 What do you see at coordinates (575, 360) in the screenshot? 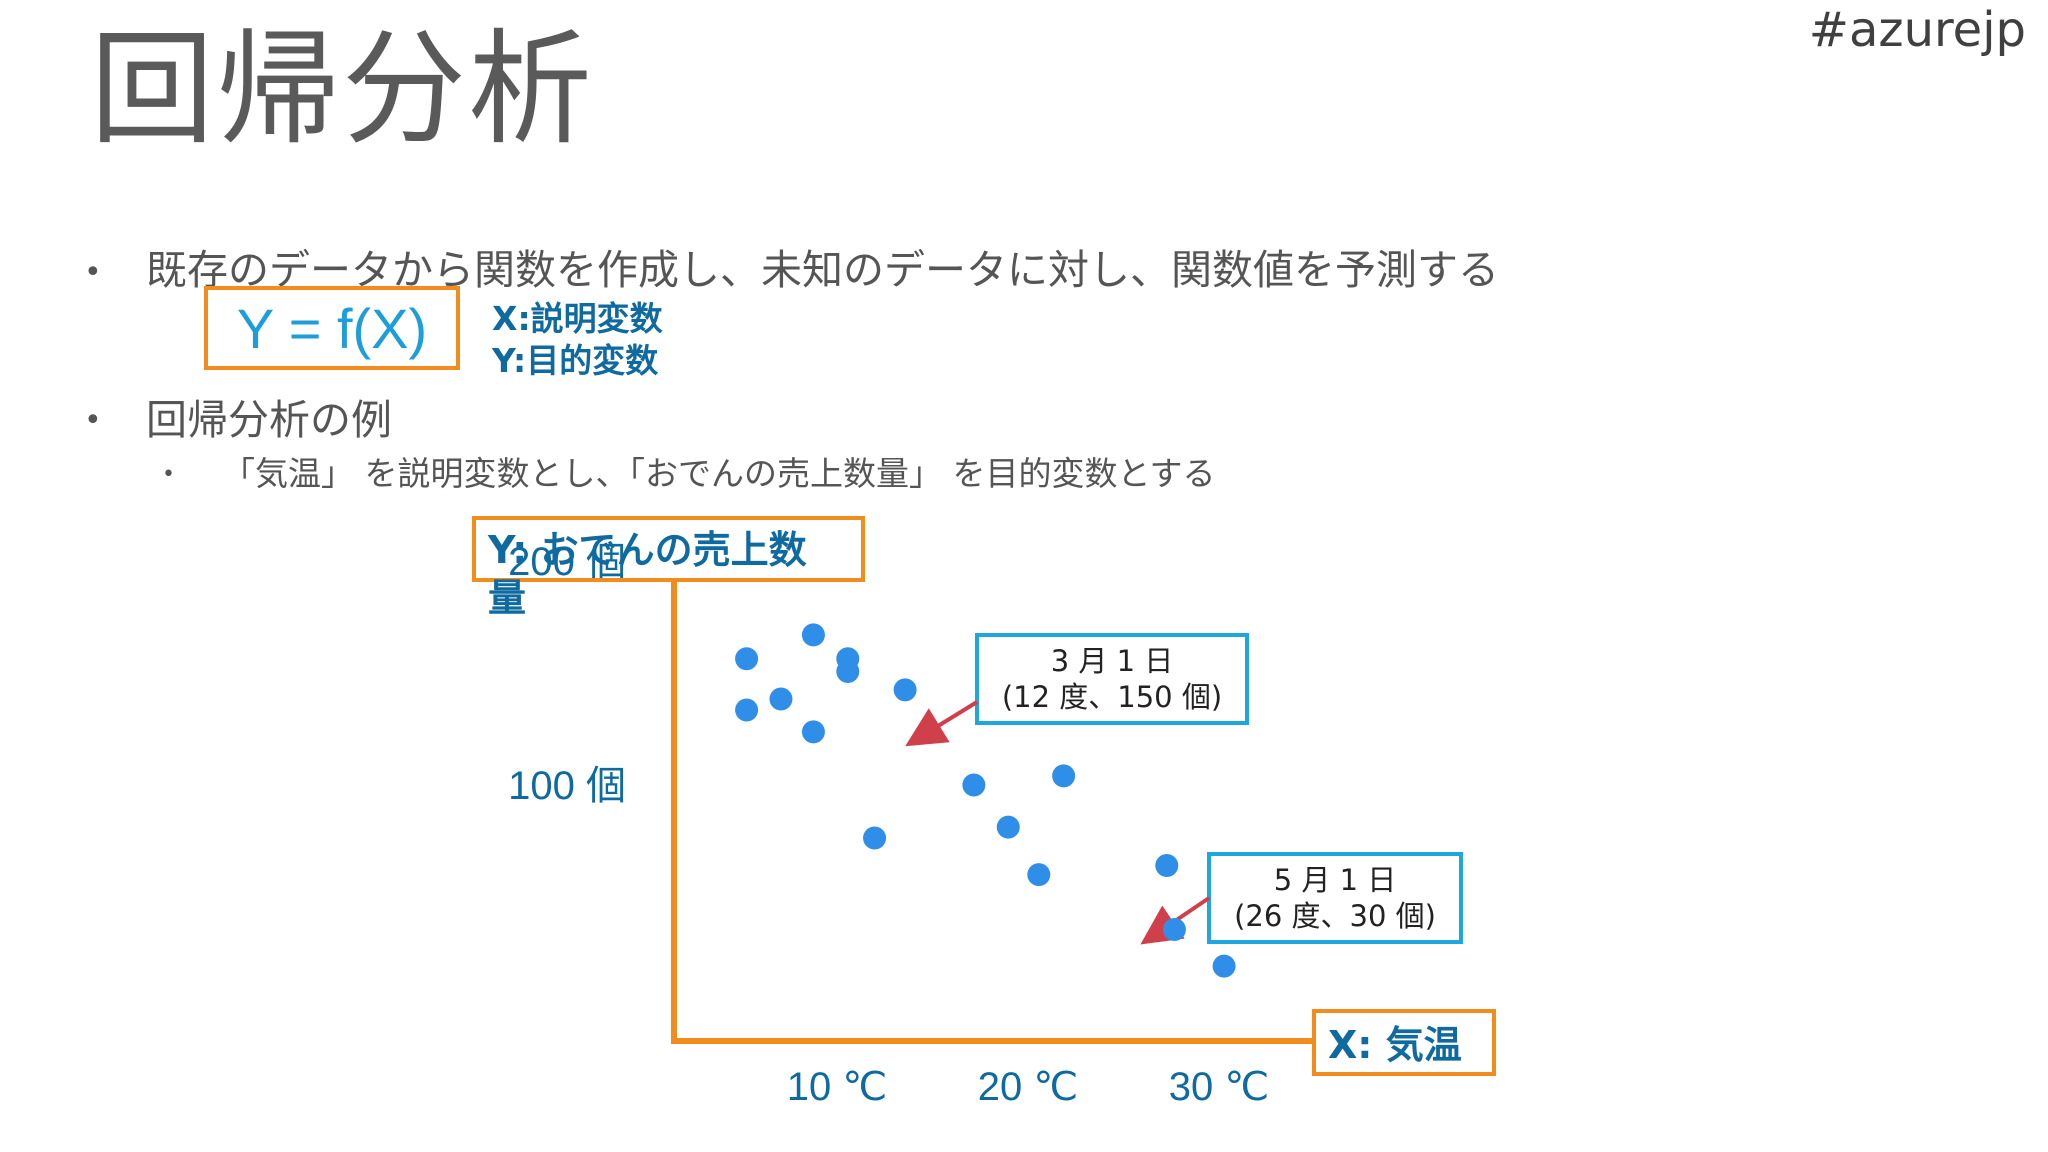
I see `y-variable-description: Y:目的変数` at bounding box center [575, 360].